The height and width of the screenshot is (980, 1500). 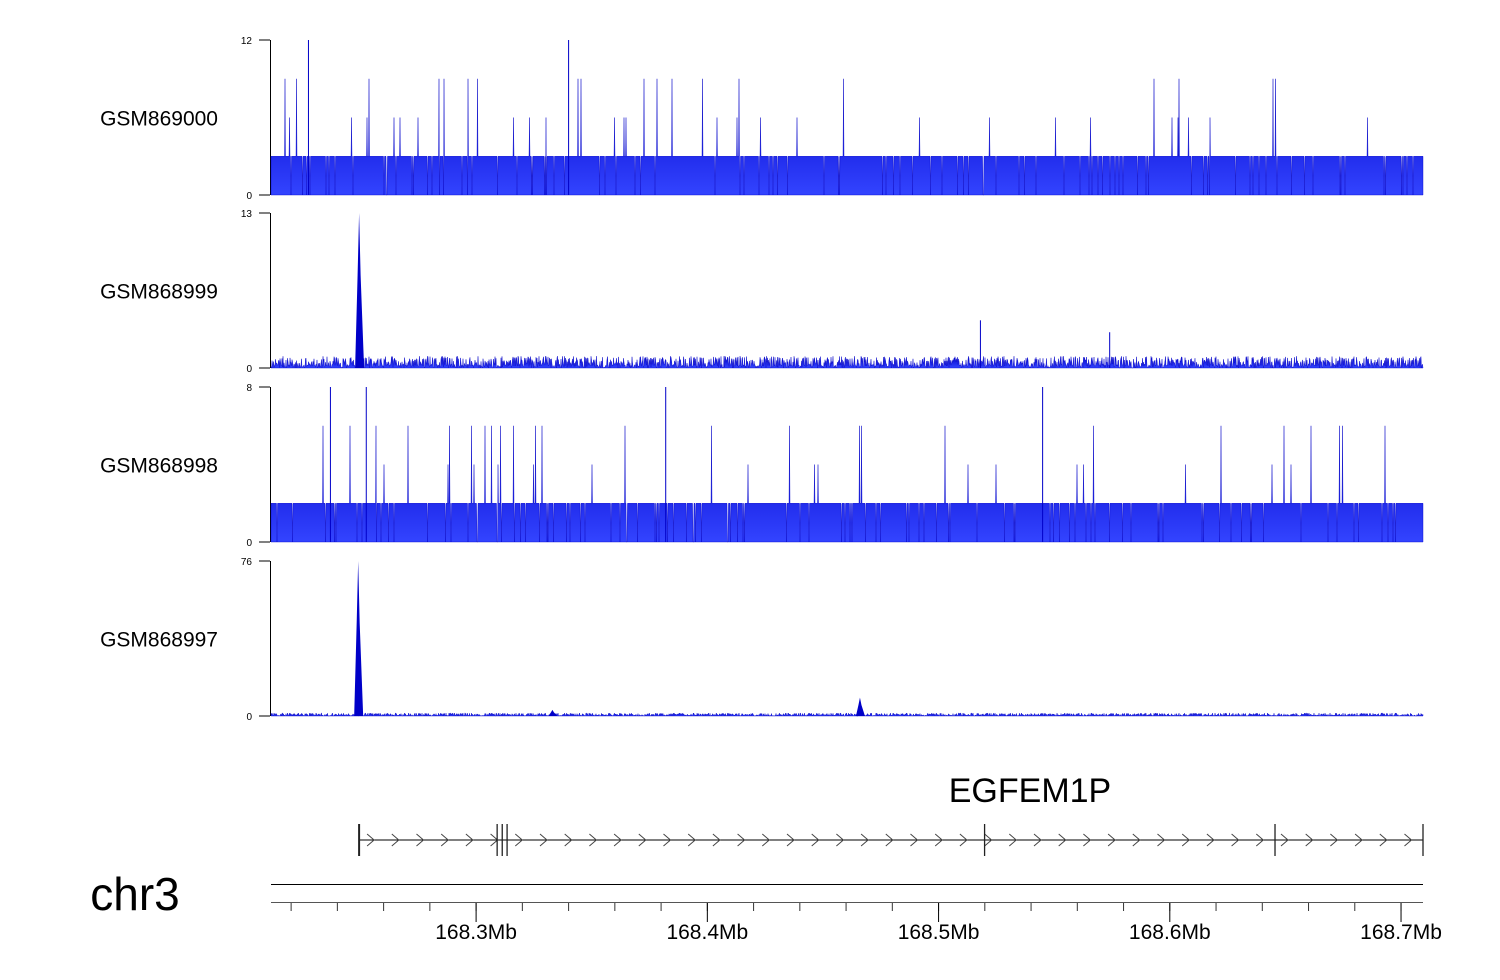 I want to click on track-GSM868997: GSM868997 76 0, so click(x=762, y=640).